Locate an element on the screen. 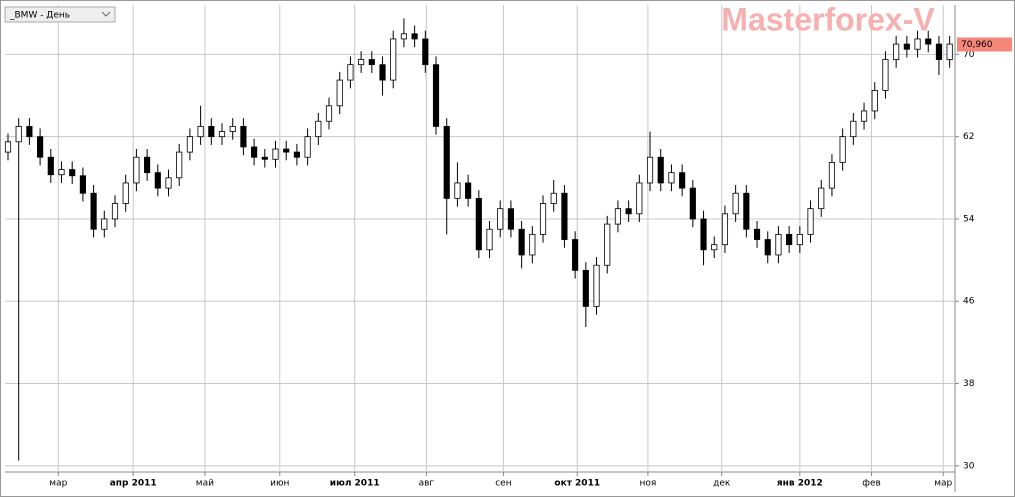 The width and height of the screenshot is (1015, 497). x-tick-label: мар is located at coordinates (943, 484).